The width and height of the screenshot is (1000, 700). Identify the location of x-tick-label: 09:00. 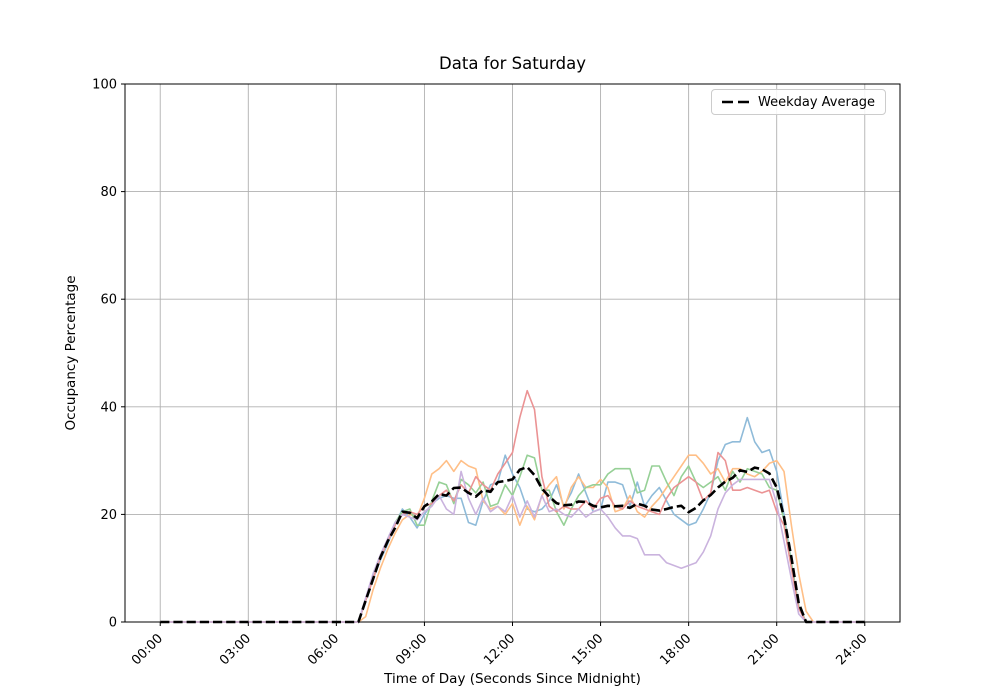
(411, 649).